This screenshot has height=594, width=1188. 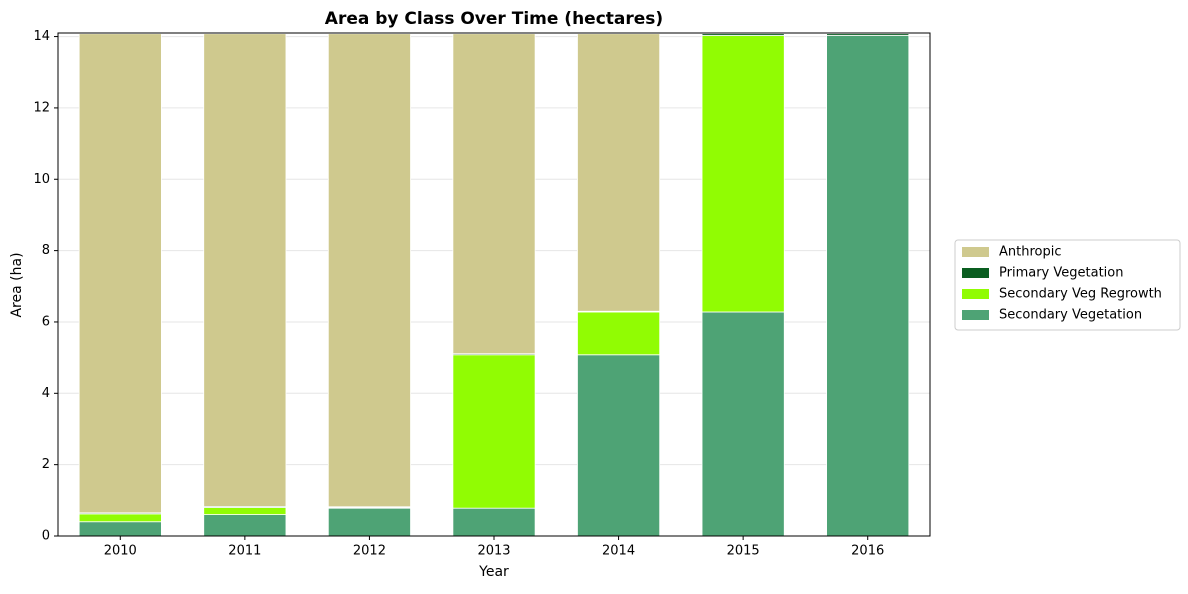 What do you see at coordinates (618, 551) in the screenshot?
I see `x-tick-label: 2014` at bounding box center [618, 551].